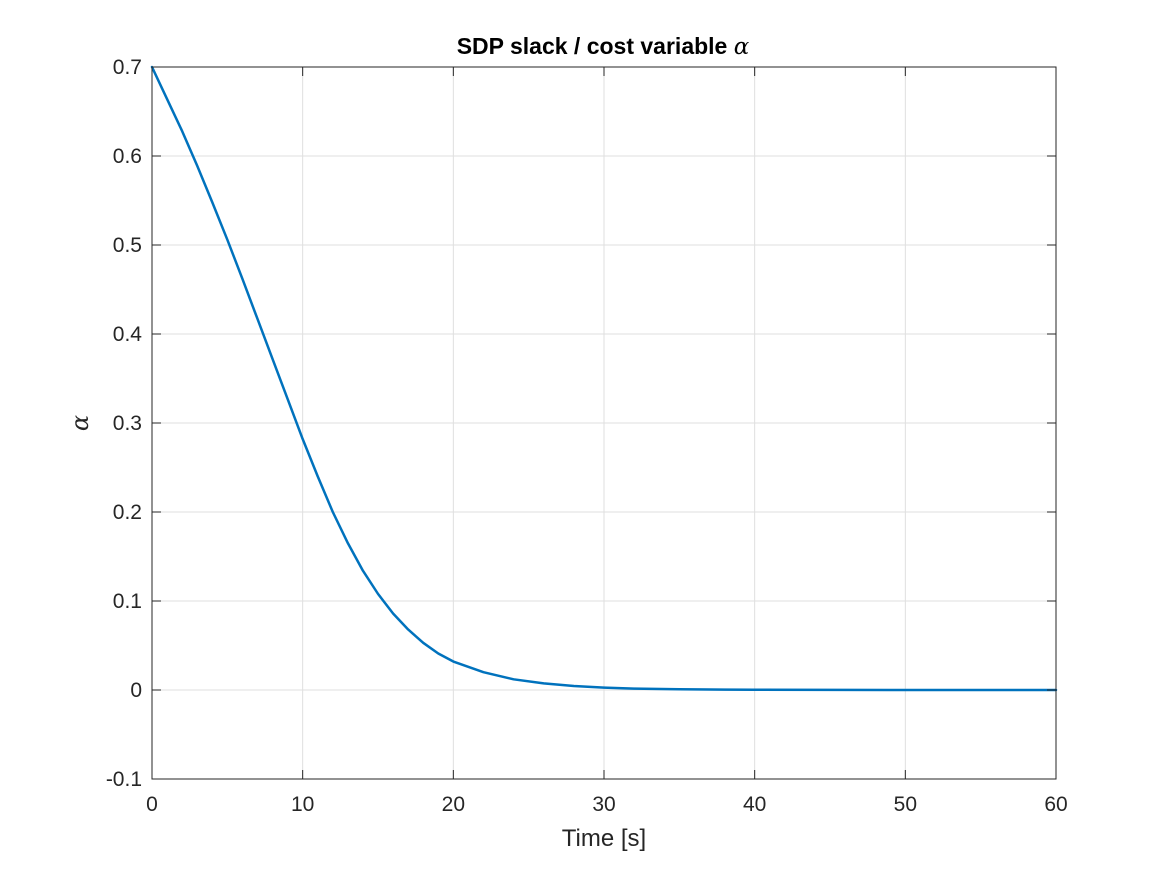  Describe the element at coordinates (127, 156) in the screenshot. I see `y-tick-label: 0.6` at that location.